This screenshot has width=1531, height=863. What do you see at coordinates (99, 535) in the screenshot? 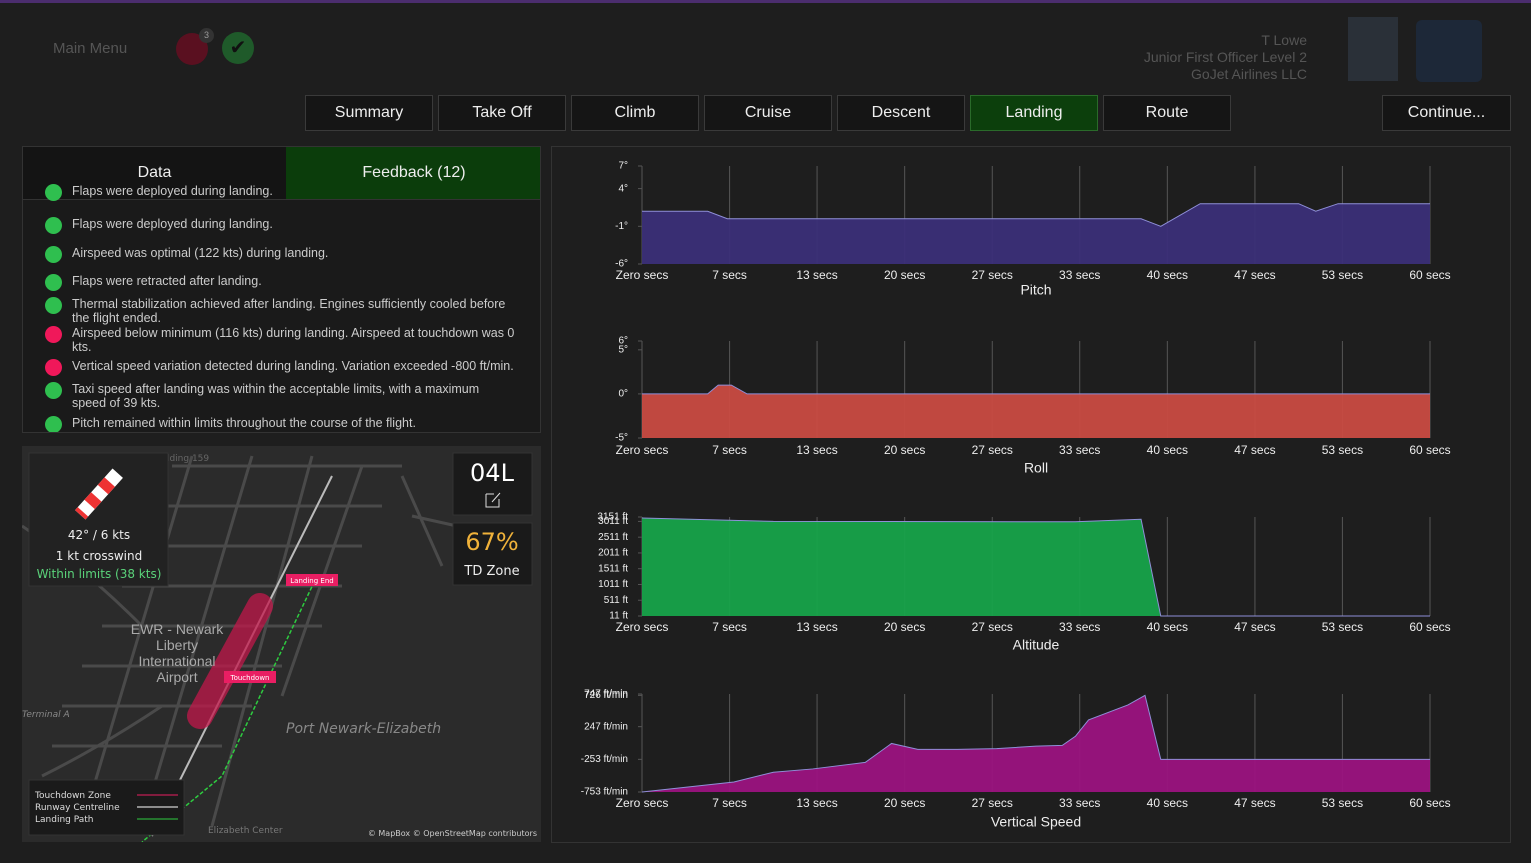
I see `wind: 42° / 6 kts` at bounding box center [99, 535].